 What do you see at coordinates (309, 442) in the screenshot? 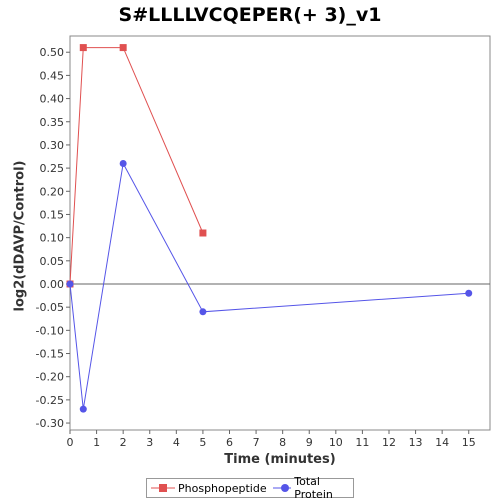
I see `x-tick-label: 9` at bounding box center [309, 442].